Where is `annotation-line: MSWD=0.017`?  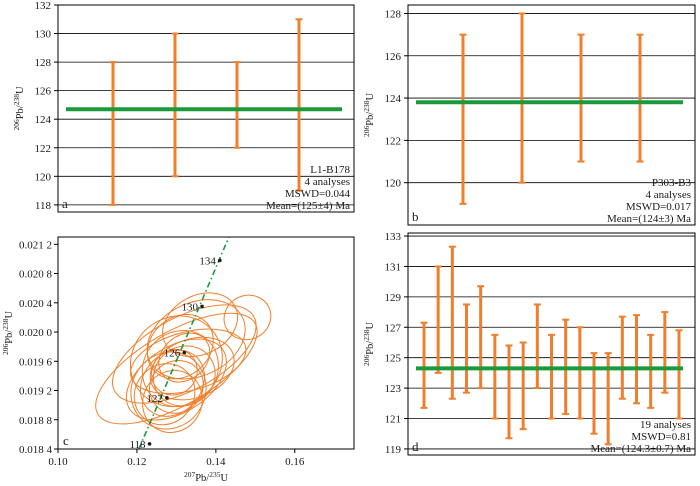 annotation-line: MSWD=0.017 is located at coordinates (659, 207).